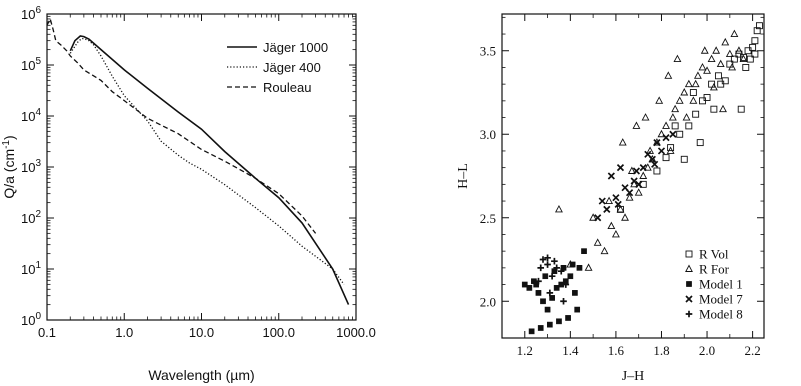 The image size is (801, 386). Describe the element at coordinates (525, 350) in the screenshot. I see `right-x-tick-label: 1.2` at that location.